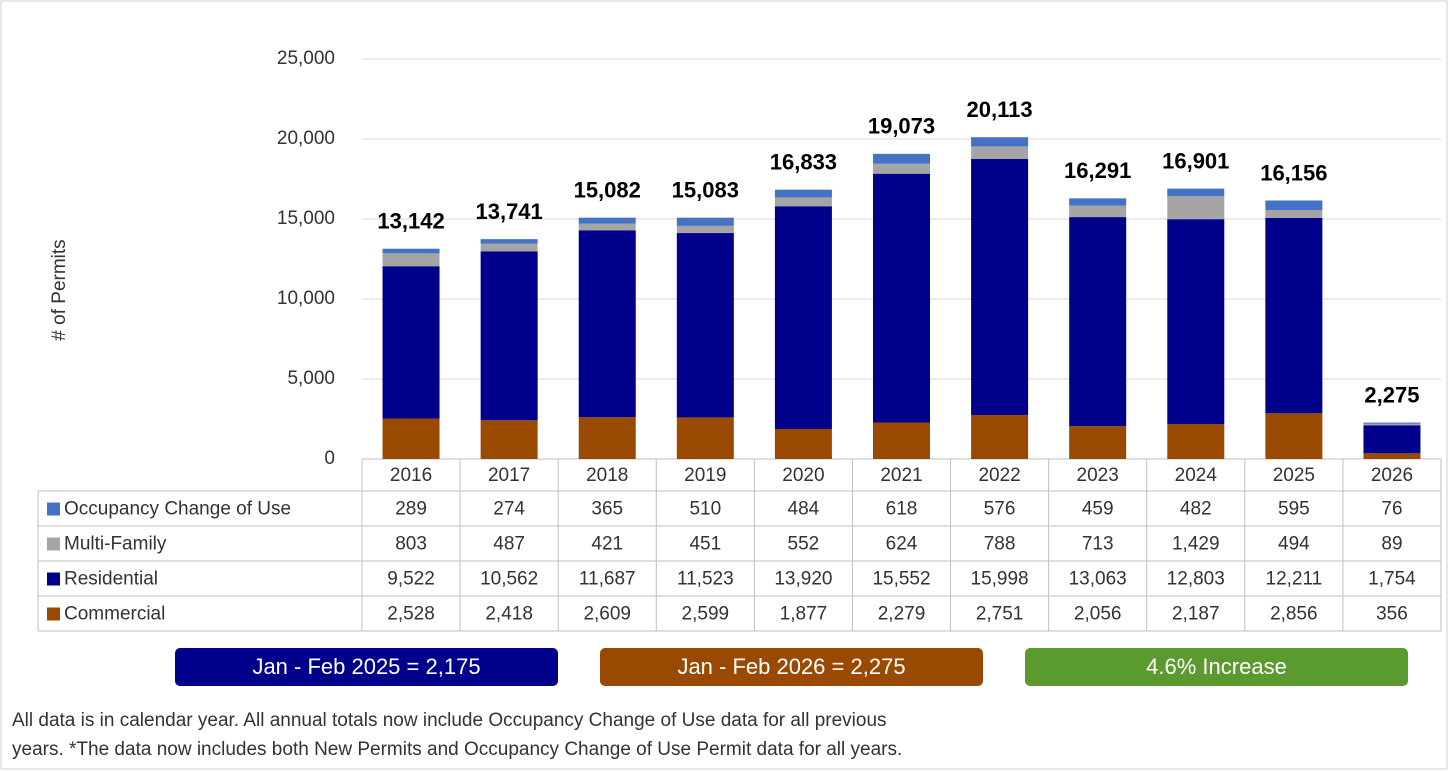 This screenshot has height=771, width=1449. Describe the element at coordinates (705, 579) in the screenshot. I see `table-cell: 11,523` at that location.